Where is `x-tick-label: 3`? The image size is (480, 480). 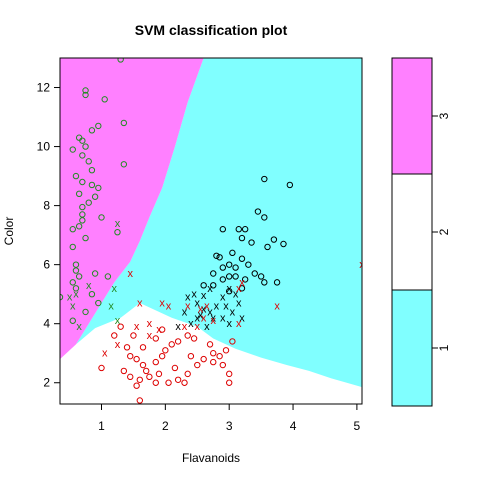
x-tick-label: 3 is located at coordinates (229, 426).